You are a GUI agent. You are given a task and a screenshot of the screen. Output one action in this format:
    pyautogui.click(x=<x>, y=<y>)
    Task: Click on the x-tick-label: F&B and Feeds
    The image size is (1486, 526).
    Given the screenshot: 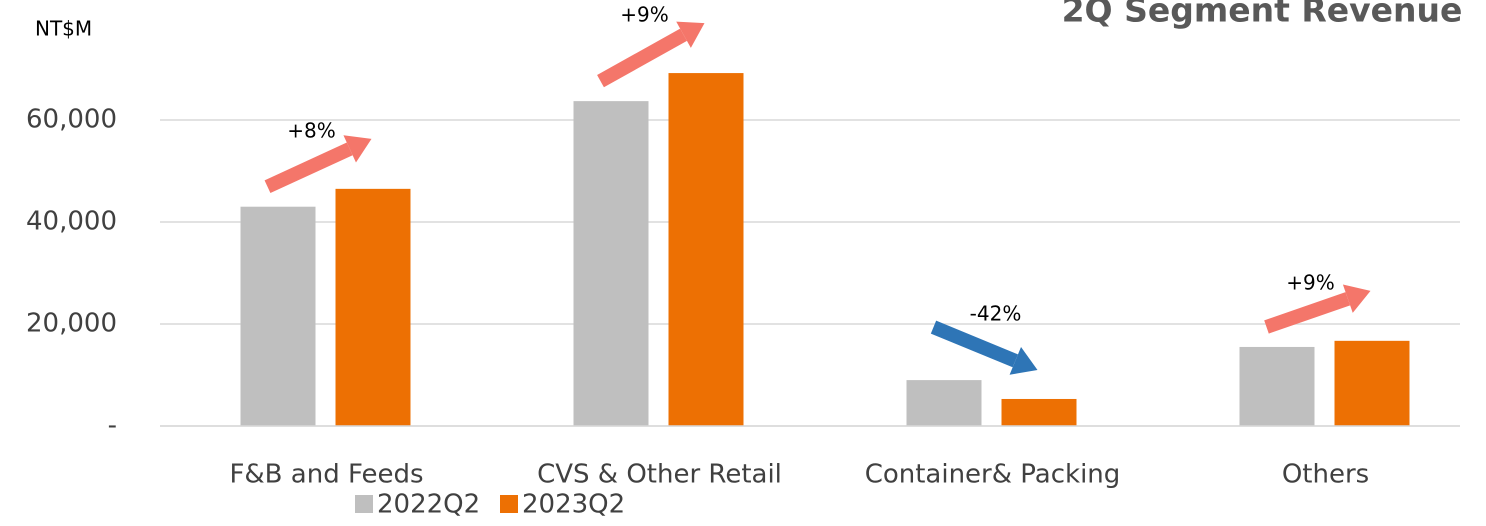 What is the action you would take?
    pyautogui.click(x=326, y=475)
    